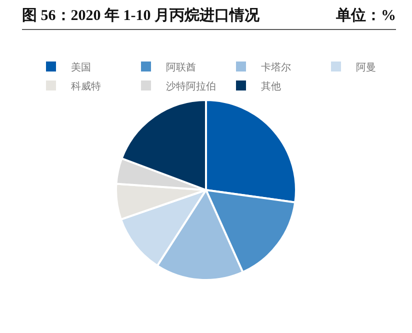  Describe the element at coordinates (81, 67) in the screenshot. I see `legend-label: 美国` at that location.